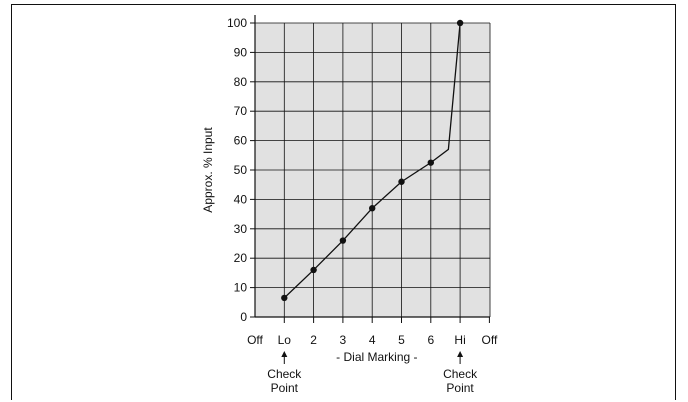 The height and width of the screenshot is (402, 688). Describe the element at coordinates (241, 141) in the screenshot. I see `y-tick-label: 60` at that location.